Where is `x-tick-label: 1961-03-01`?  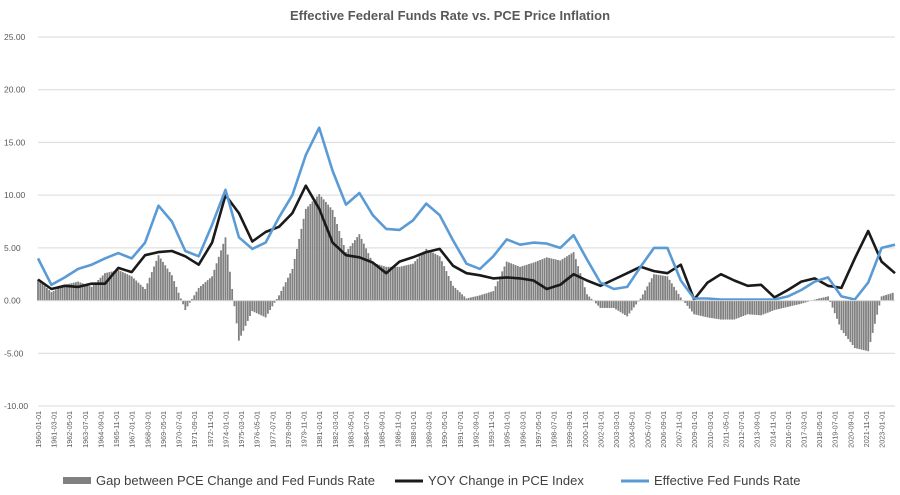
x-tick-label: 1961-03-01 is located at coordinates (54, 429).